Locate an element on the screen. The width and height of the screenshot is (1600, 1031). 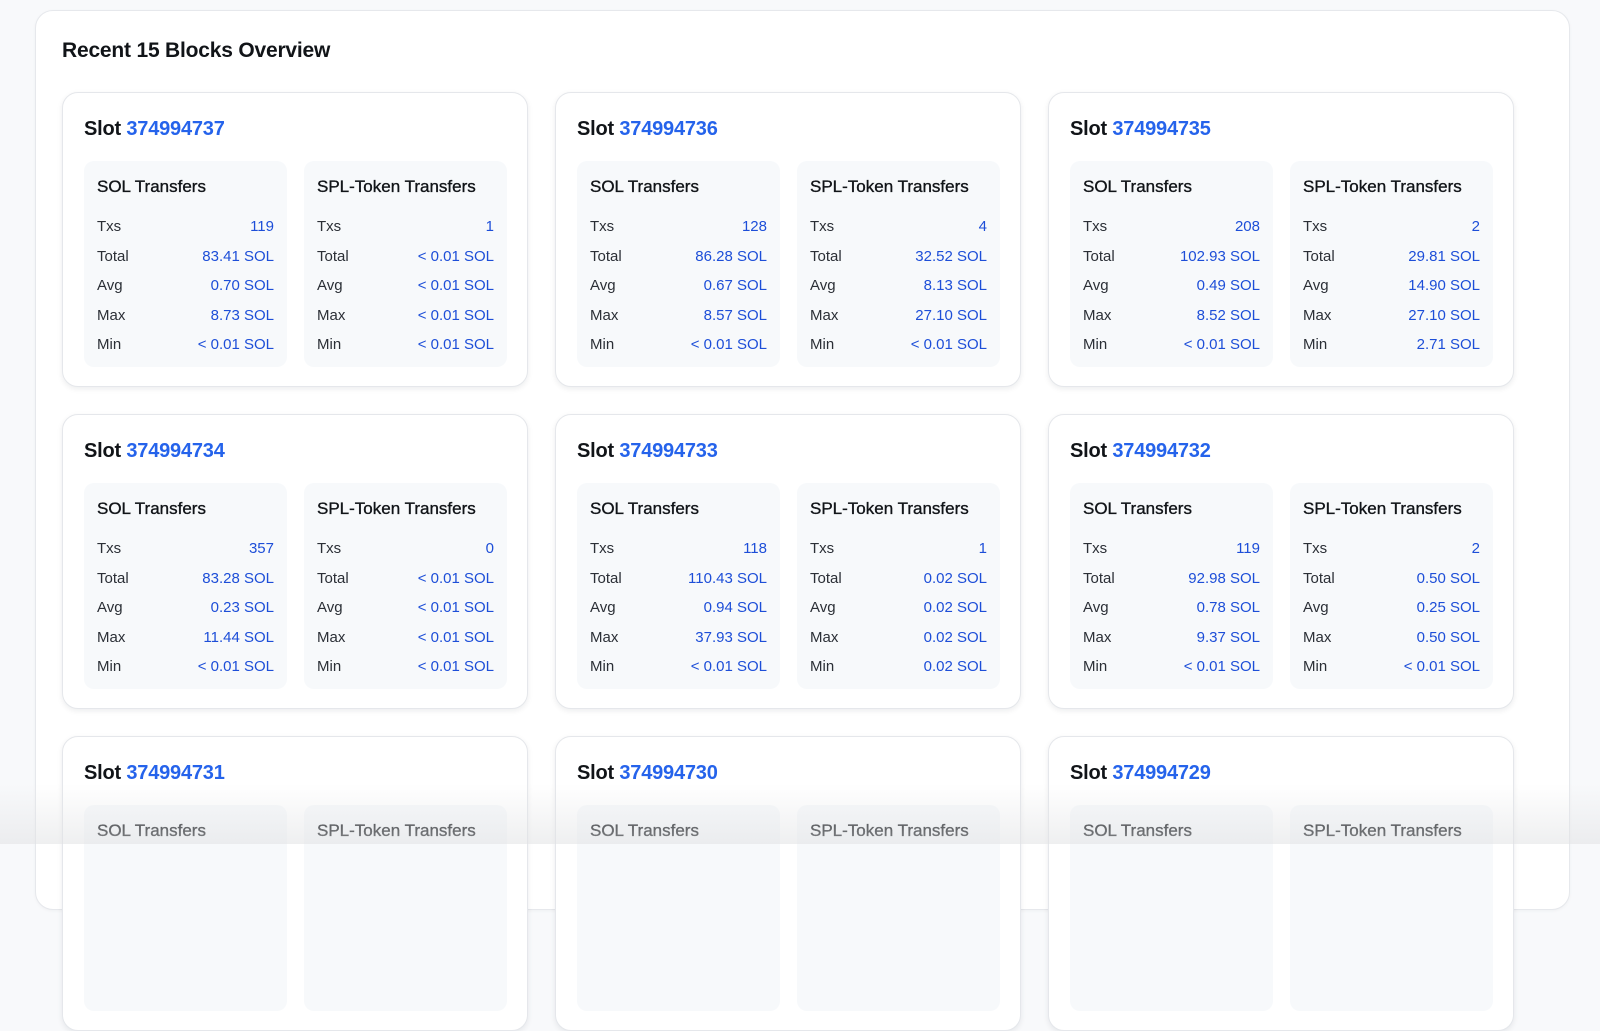
slot-number-link: 374994737 is located at coordinates (175, 129).